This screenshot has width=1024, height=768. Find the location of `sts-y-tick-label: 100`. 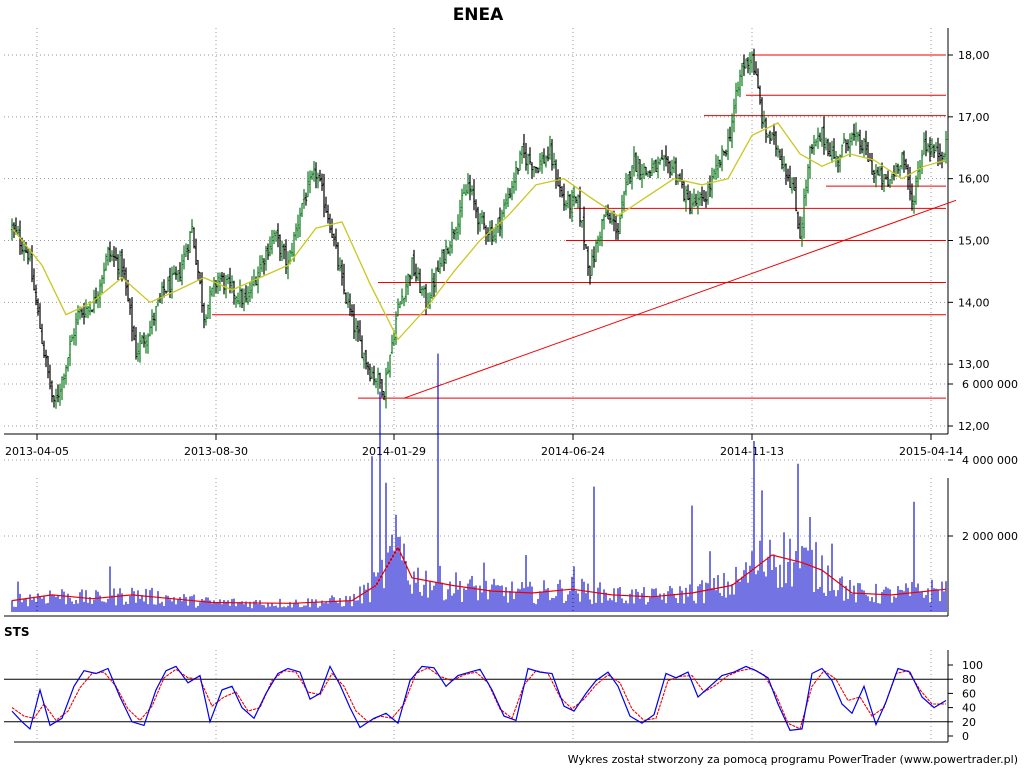

sts-y-tick-label: 100 is located at coordinates (972, 665).